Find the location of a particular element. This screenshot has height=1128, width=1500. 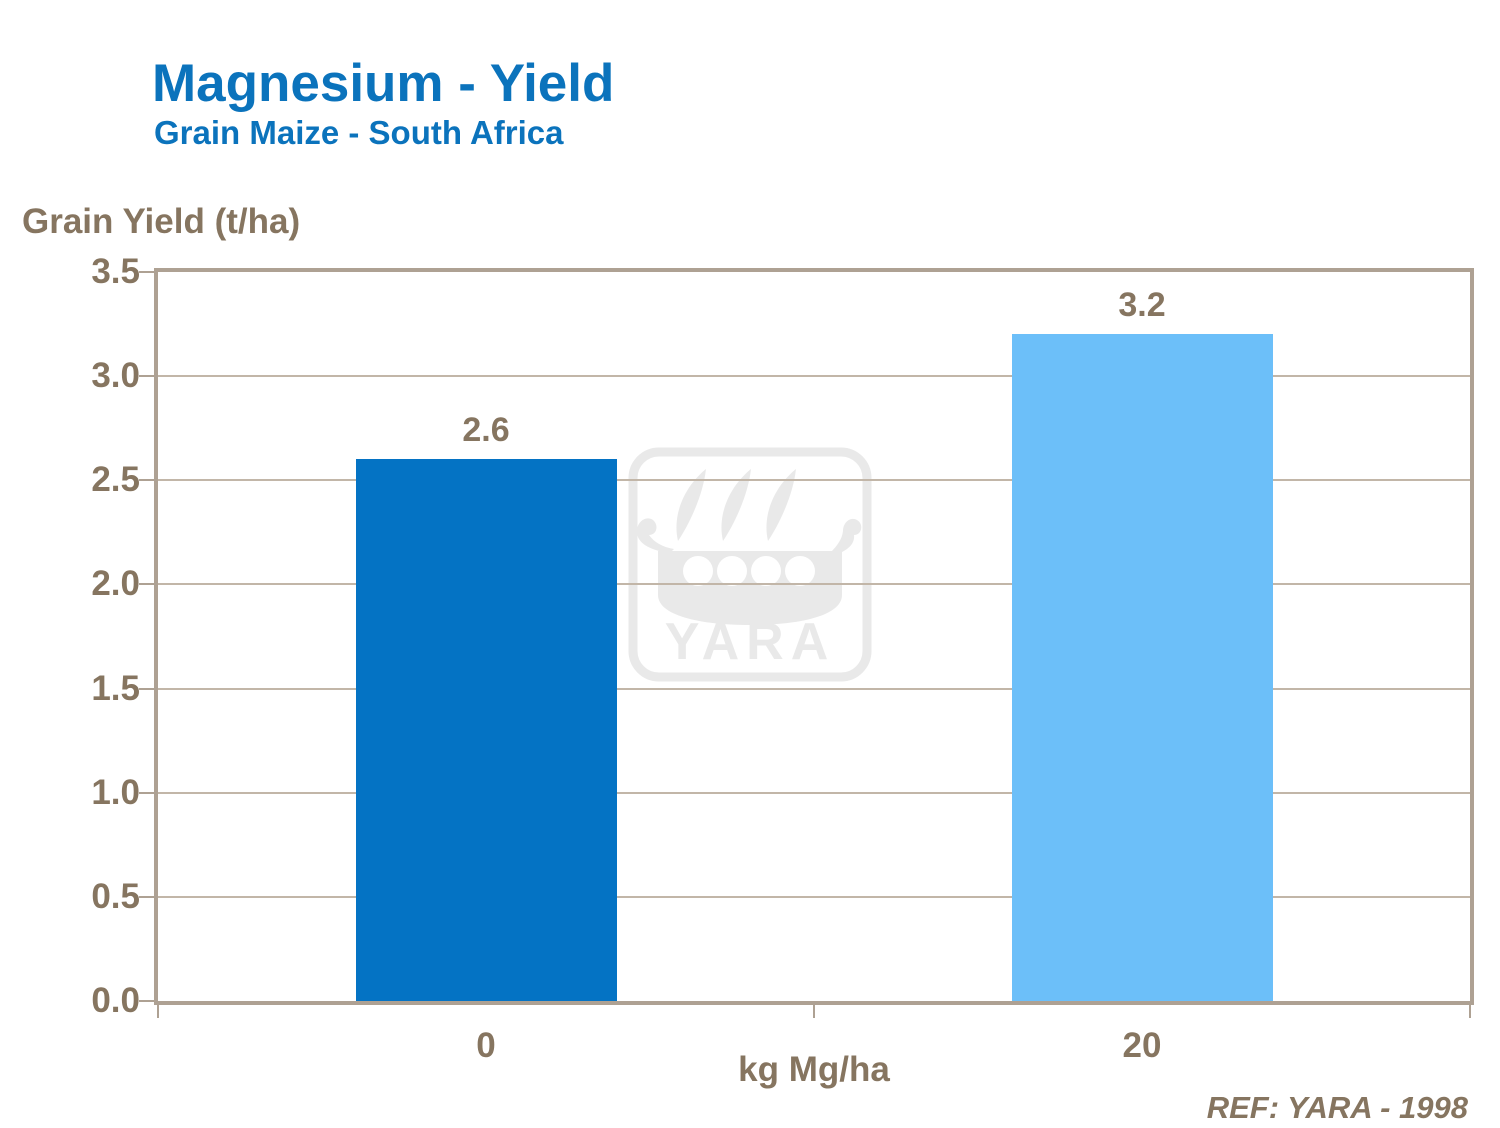

yara-viking-ship-logo-icon: YARA is located at coordinates (750, 564).